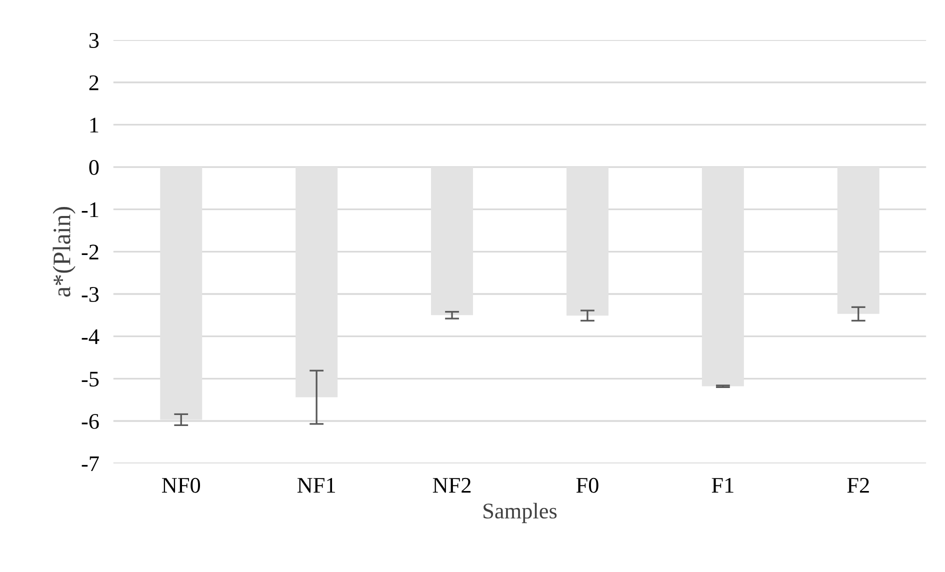  What do you see at coordinates (64, 251) in the screenshot?
I see `y-axis-title: a*(Plain)` at bounding box center [64, 251].